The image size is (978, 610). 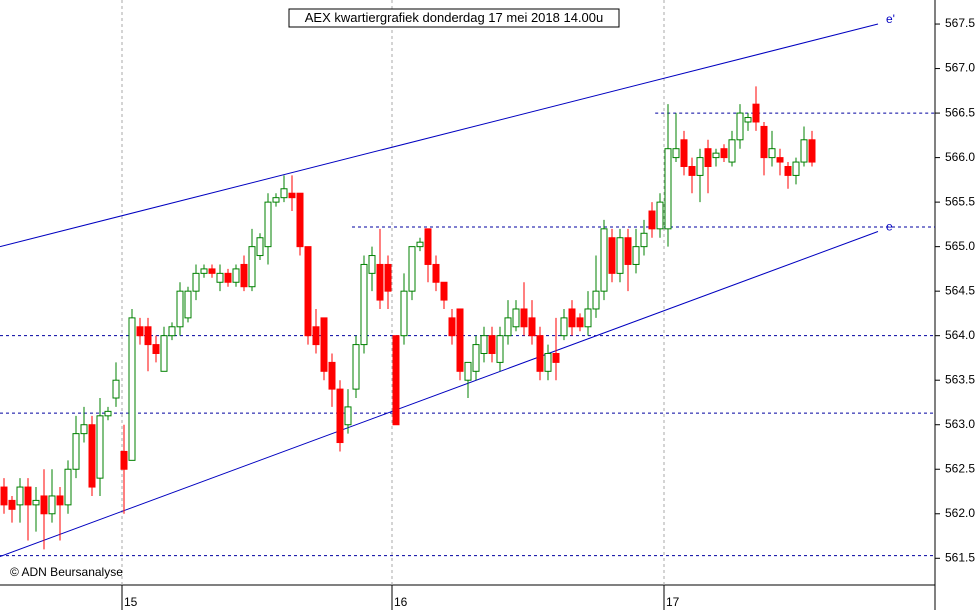 I want to click on y-tick-label: 563.5, so click(x=960, y=379).